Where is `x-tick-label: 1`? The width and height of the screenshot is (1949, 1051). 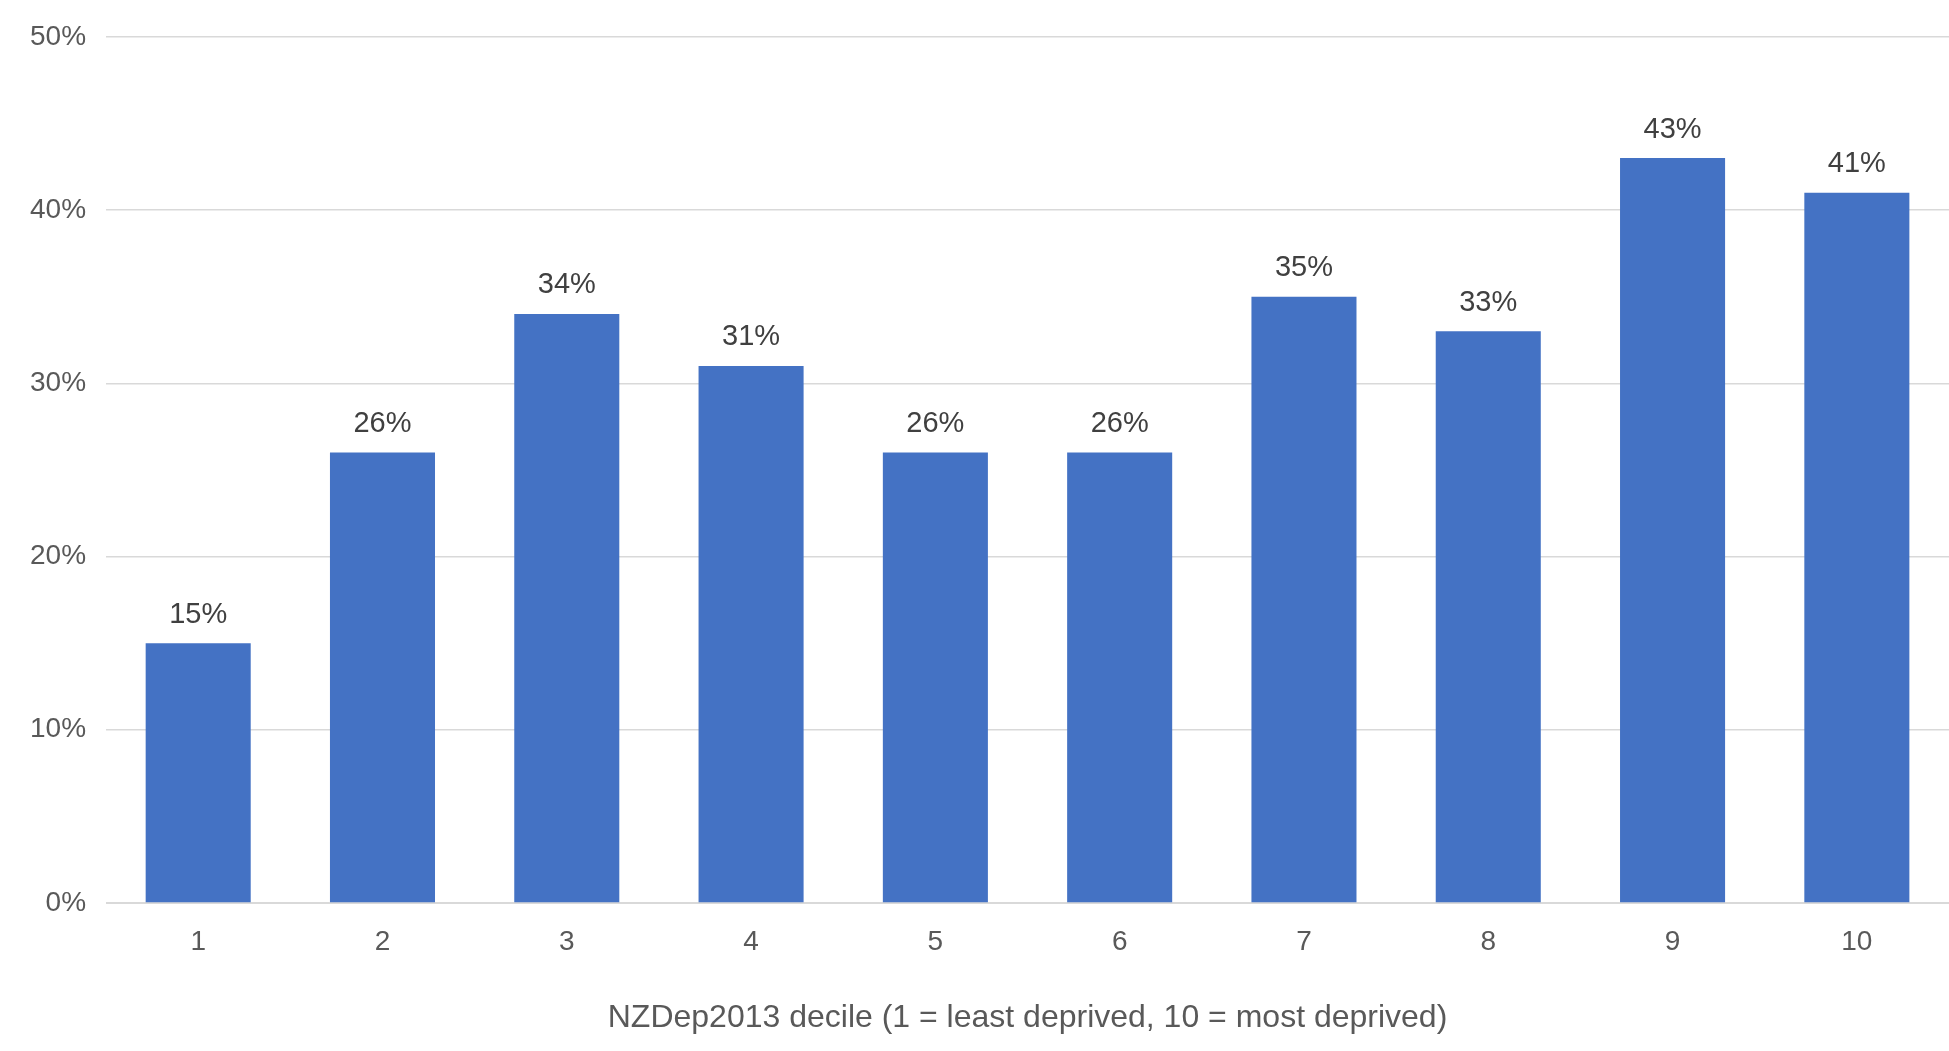
x-tick-label: 1 is located at coordinates (198, 940).